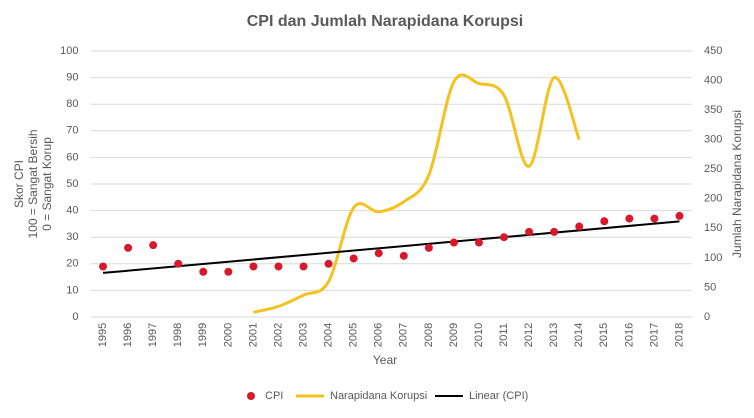 The image size is (754, 418). I want to click on y2-axis-label: Jumlah Narapidana Korupsi, so click(737, 184).